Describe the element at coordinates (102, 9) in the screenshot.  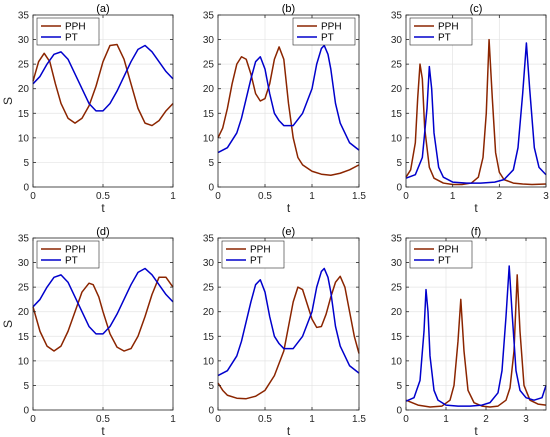
I see `subplot-title: (a)` at that location.